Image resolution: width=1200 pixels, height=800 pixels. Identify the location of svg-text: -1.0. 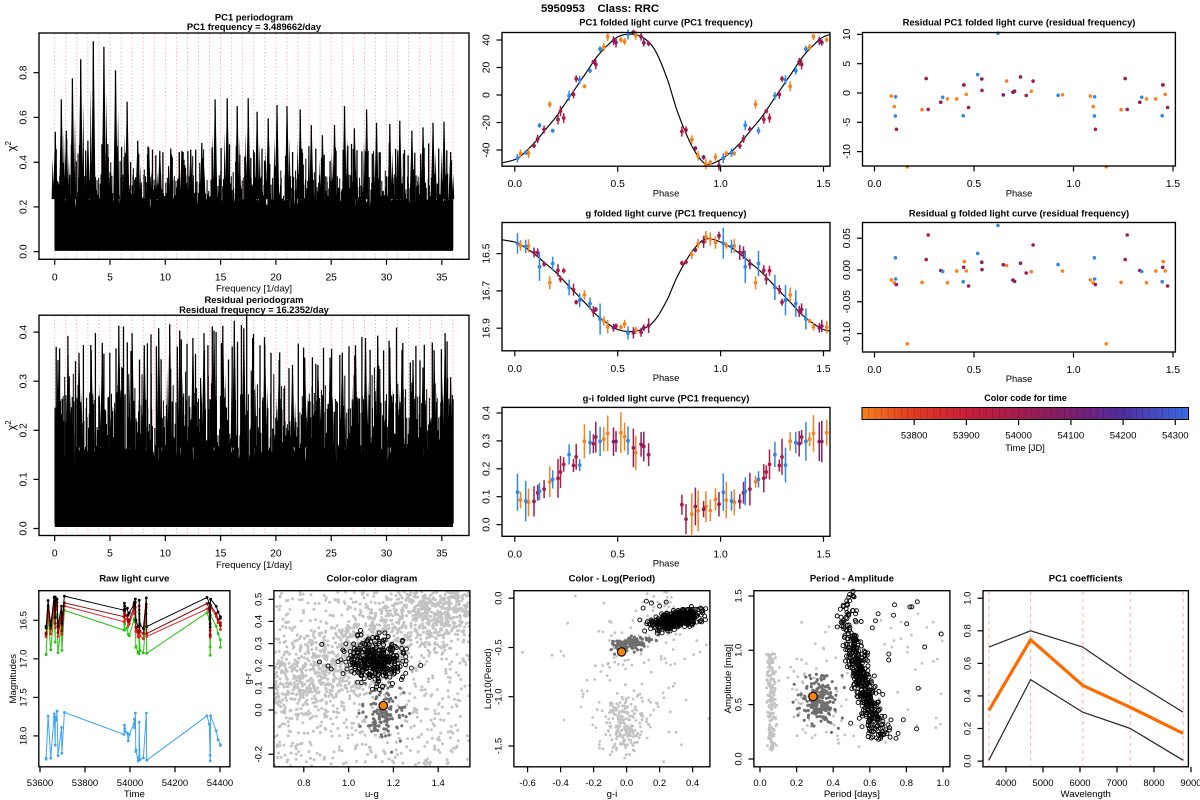
(498, 697).